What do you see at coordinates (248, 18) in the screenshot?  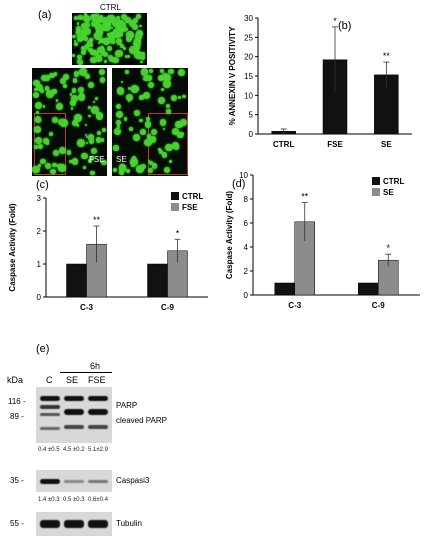 I see `y-tick-label: 30` at bounding box center [248, 18].